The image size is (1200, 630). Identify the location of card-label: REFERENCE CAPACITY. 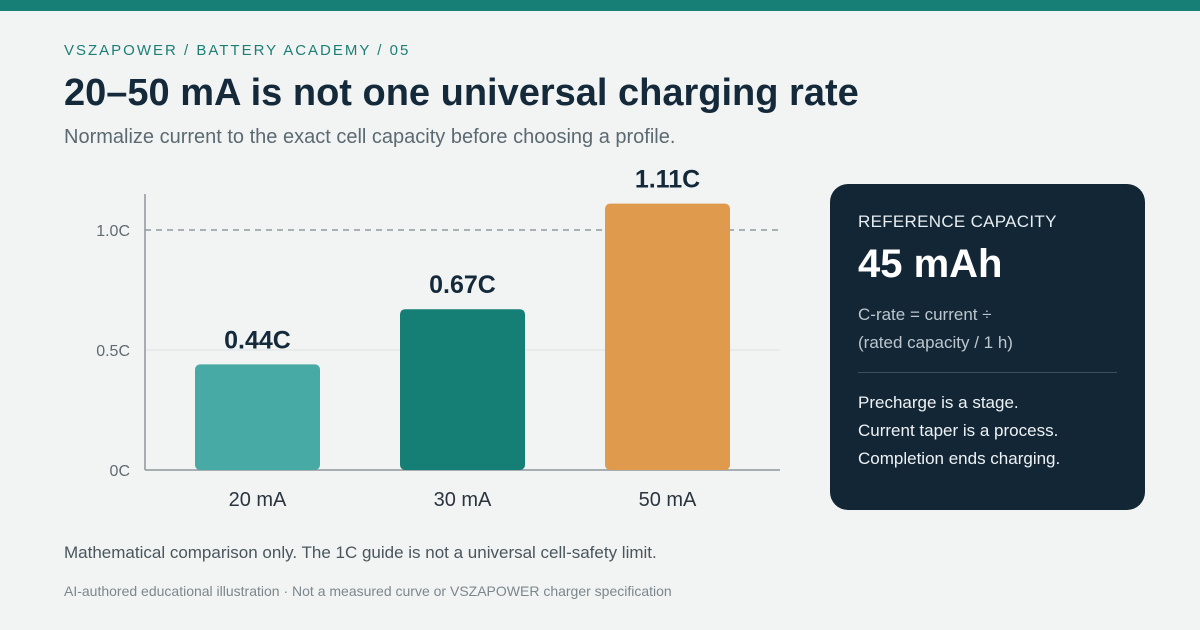
(957, 221).